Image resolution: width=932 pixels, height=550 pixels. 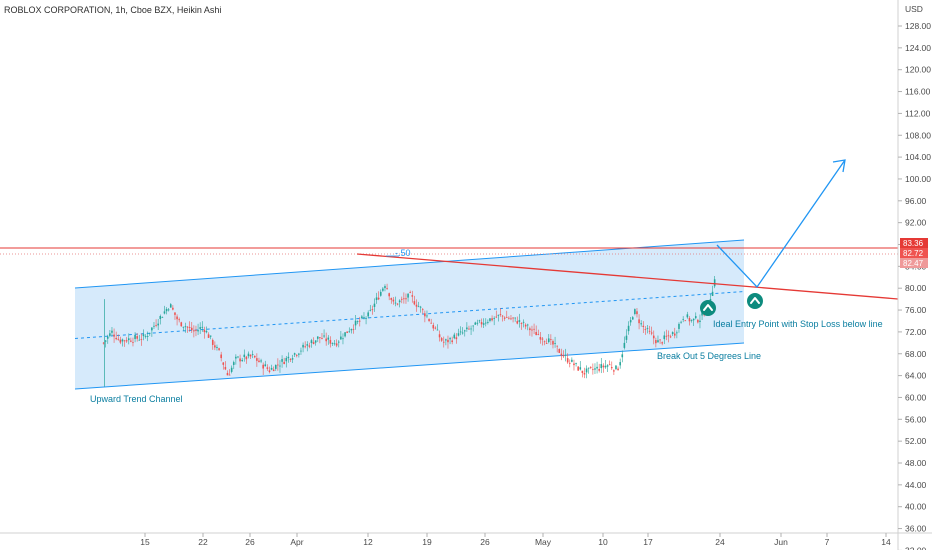 I want to click on time-axis: 15 22 26 Apr 12 19 26 May 10 17 24 Jun 7 14, so click(x=515, y=540).